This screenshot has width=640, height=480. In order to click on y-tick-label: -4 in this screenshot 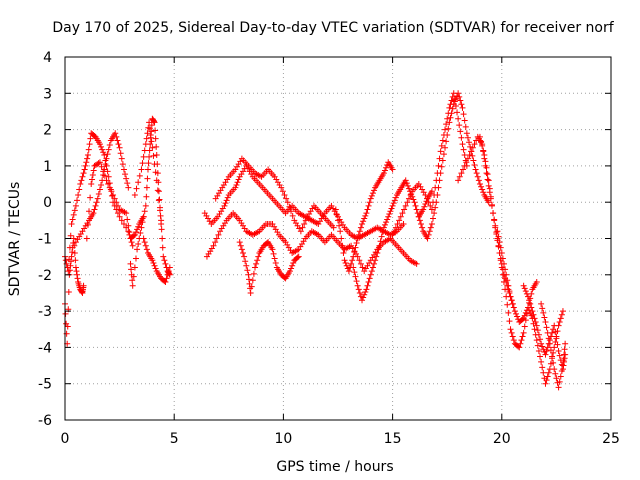, I will do `click(45, 348)`.